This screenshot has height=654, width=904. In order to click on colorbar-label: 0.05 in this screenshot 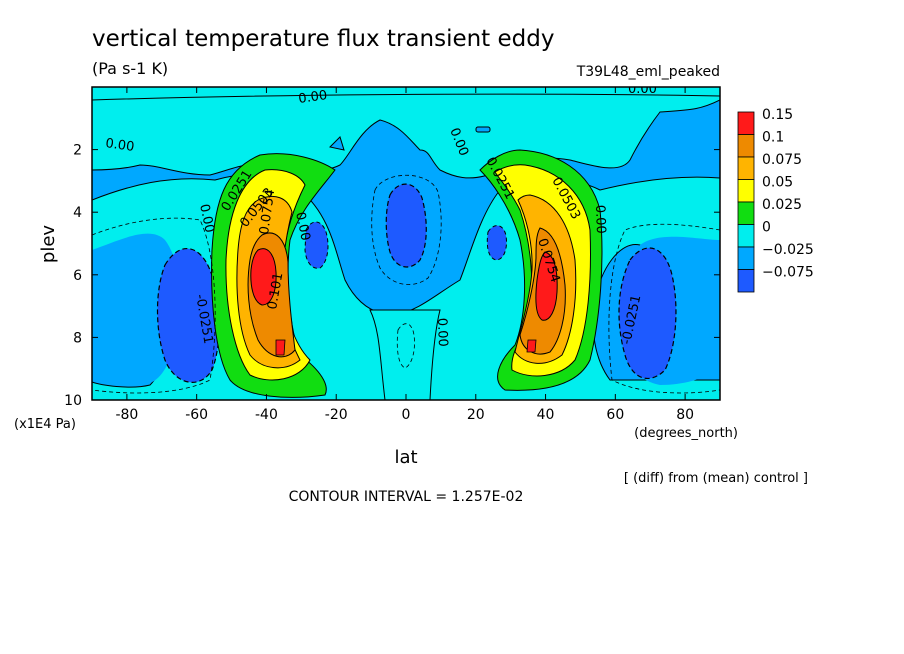, I will do `click(777, 183)`.